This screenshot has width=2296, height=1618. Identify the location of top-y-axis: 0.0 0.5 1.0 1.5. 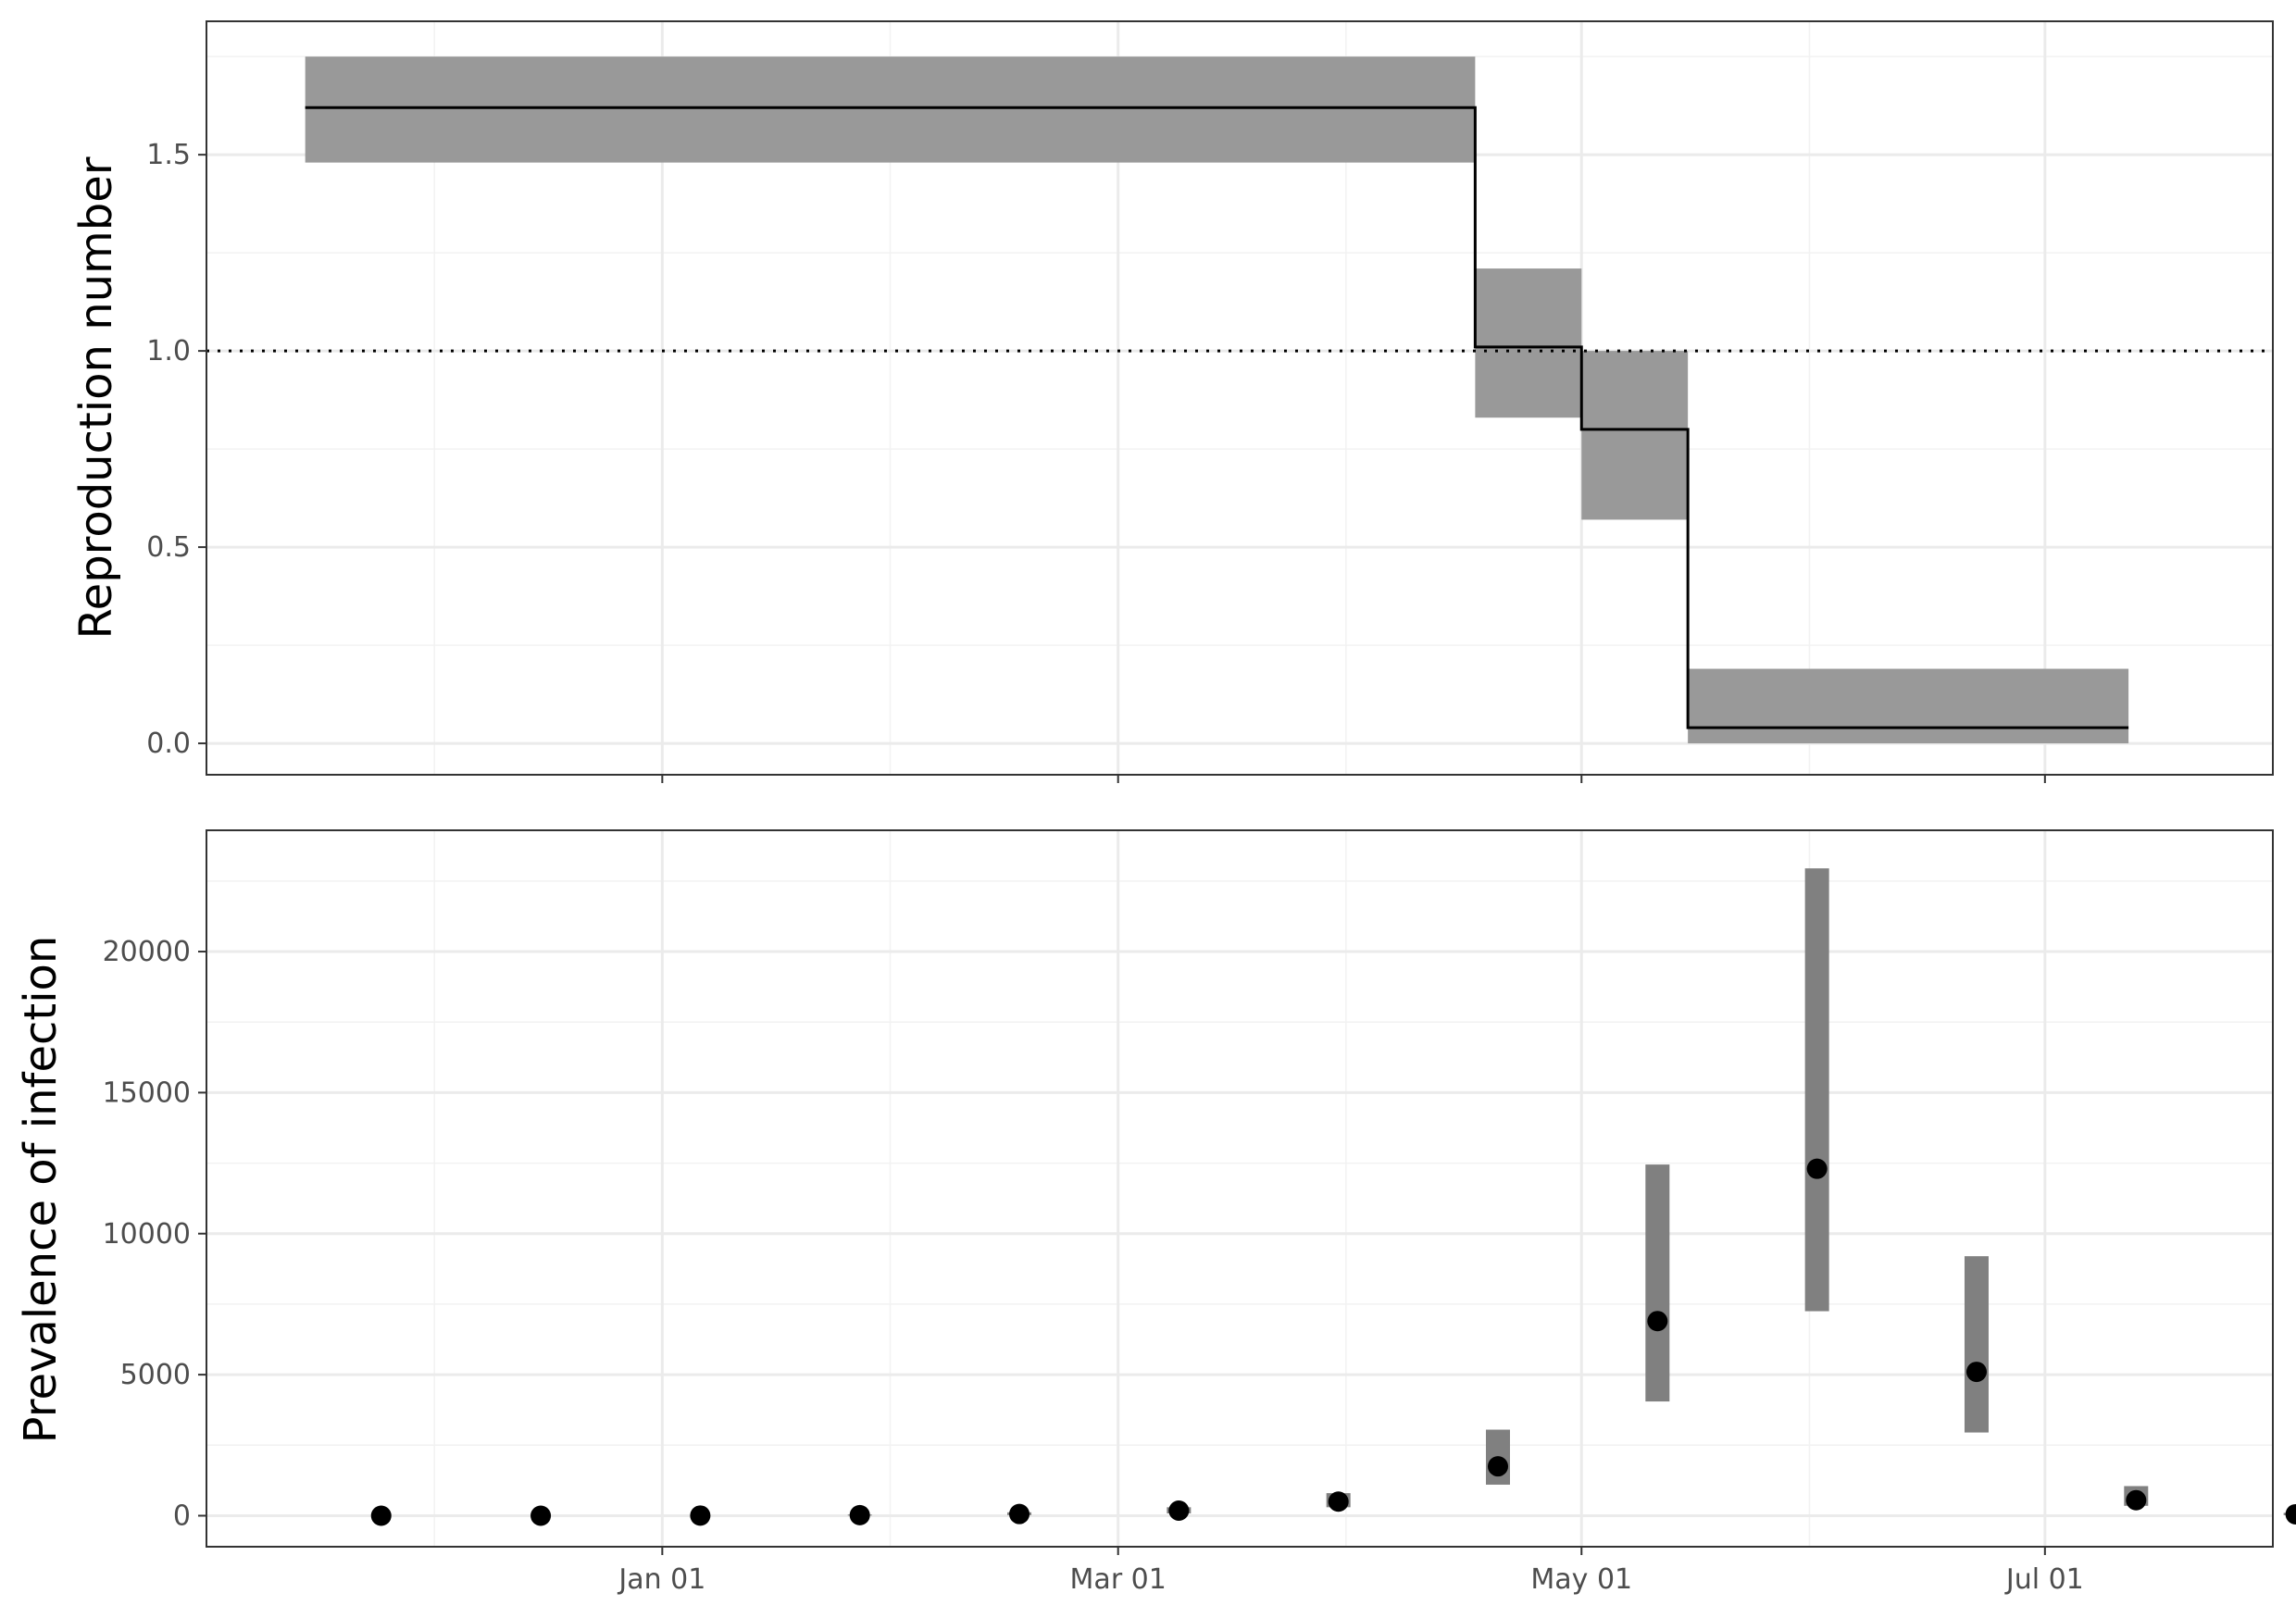
(176, 449).